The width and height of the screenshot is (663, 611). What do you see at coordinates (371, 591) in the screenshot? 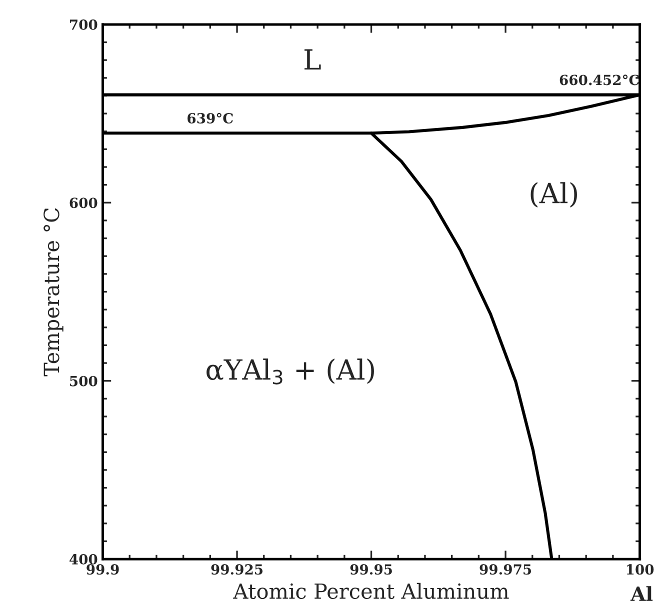
I see `x-axis-title: Atomic Percent Aluminum` at bounding box center [371, 591].